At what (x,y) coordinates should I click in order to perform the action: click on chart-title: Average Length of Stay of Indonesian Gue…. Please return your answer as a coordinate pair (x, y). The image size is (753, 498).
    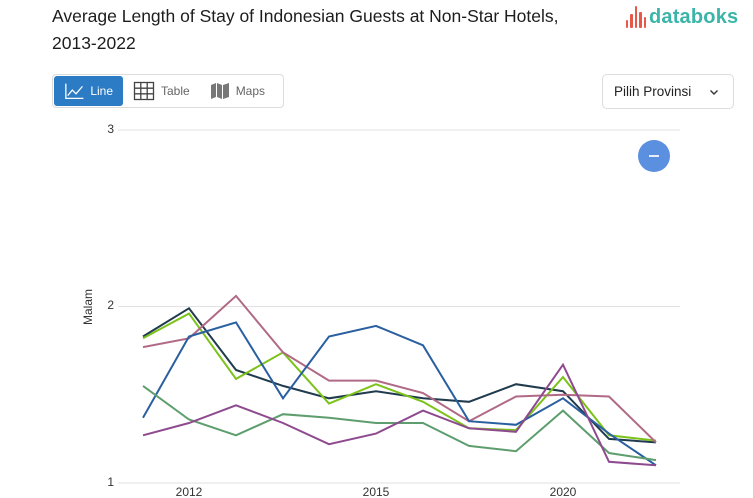
    Looking at the image, I should click on (305, 29).